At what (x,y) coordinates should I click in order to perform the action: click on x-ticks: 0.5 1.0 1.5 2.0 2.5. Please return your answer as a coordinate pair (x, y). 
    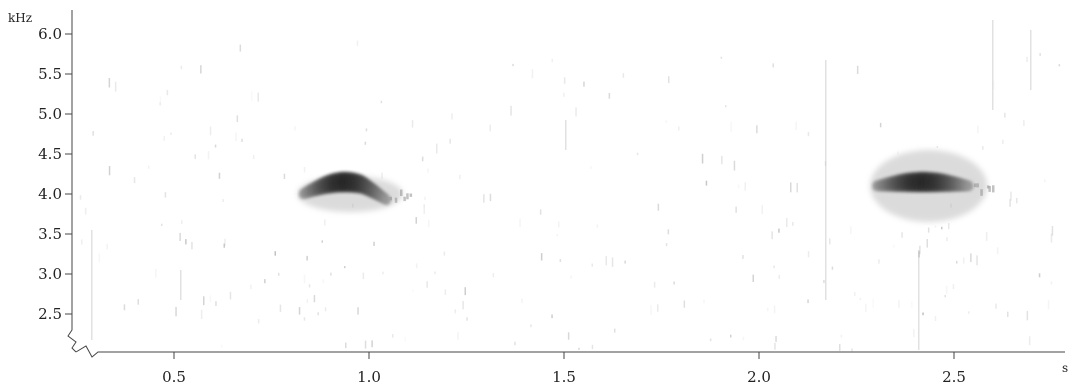
    Looking at the image, I should click on (564, 369).